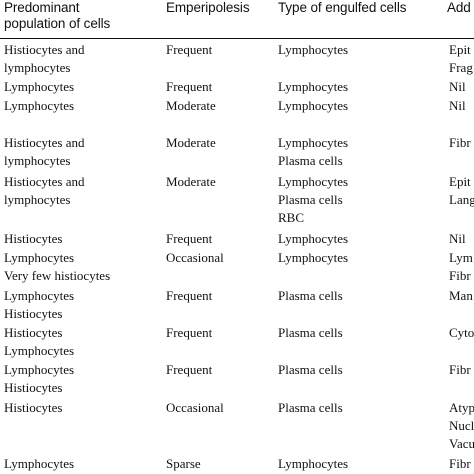 The image size is (474, 474). What do you see at coordinates (57, 23) in the screenshot?
I see `header-line: population of cells` at bounding box center [57, 23].